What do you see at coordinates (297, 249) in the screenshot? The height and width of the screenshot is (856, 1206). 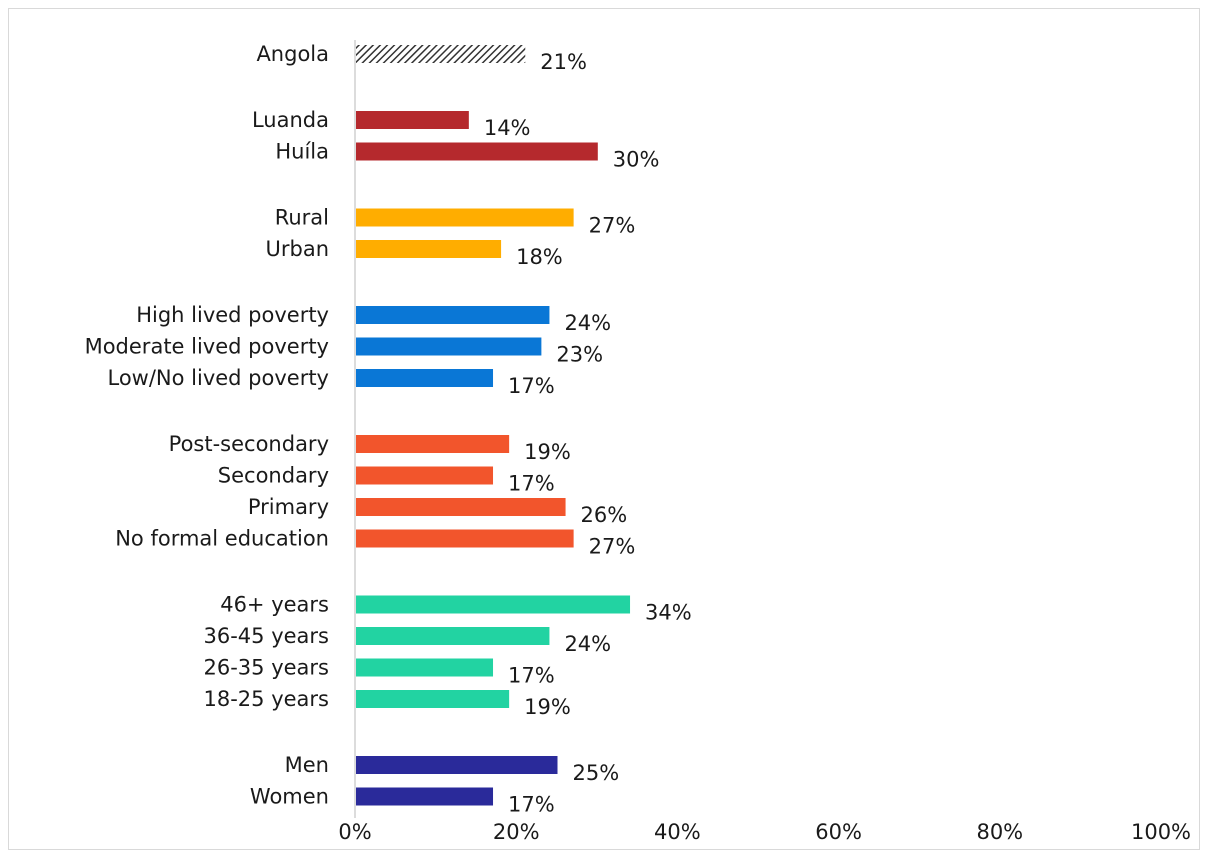 I see `category-label: Urban` at bounding box center [297, 249].